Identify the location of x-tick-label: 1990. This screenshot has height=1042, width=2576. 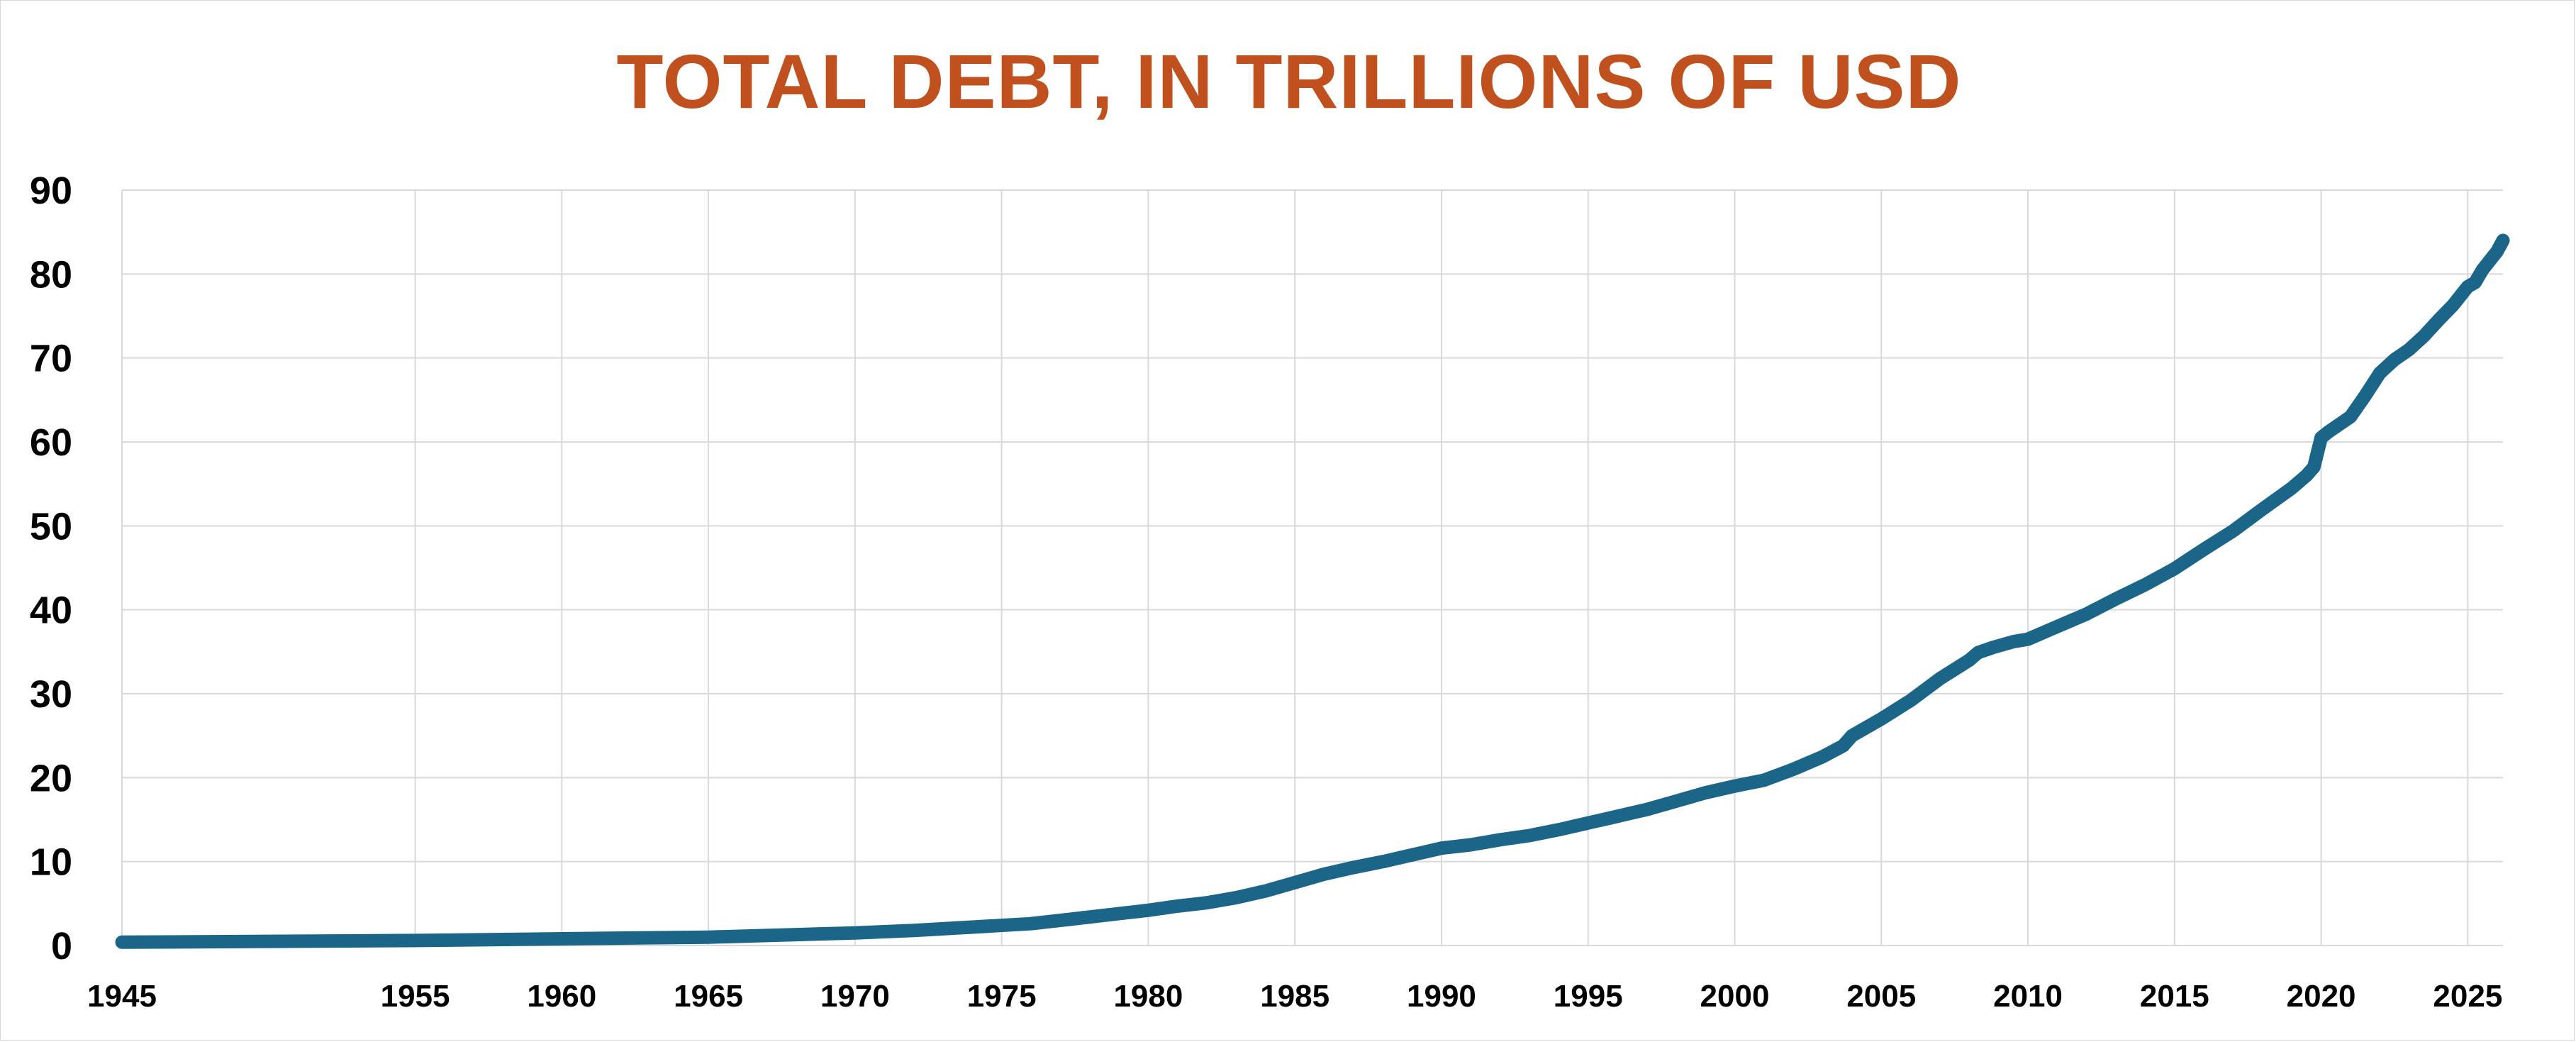
(1441, 996).